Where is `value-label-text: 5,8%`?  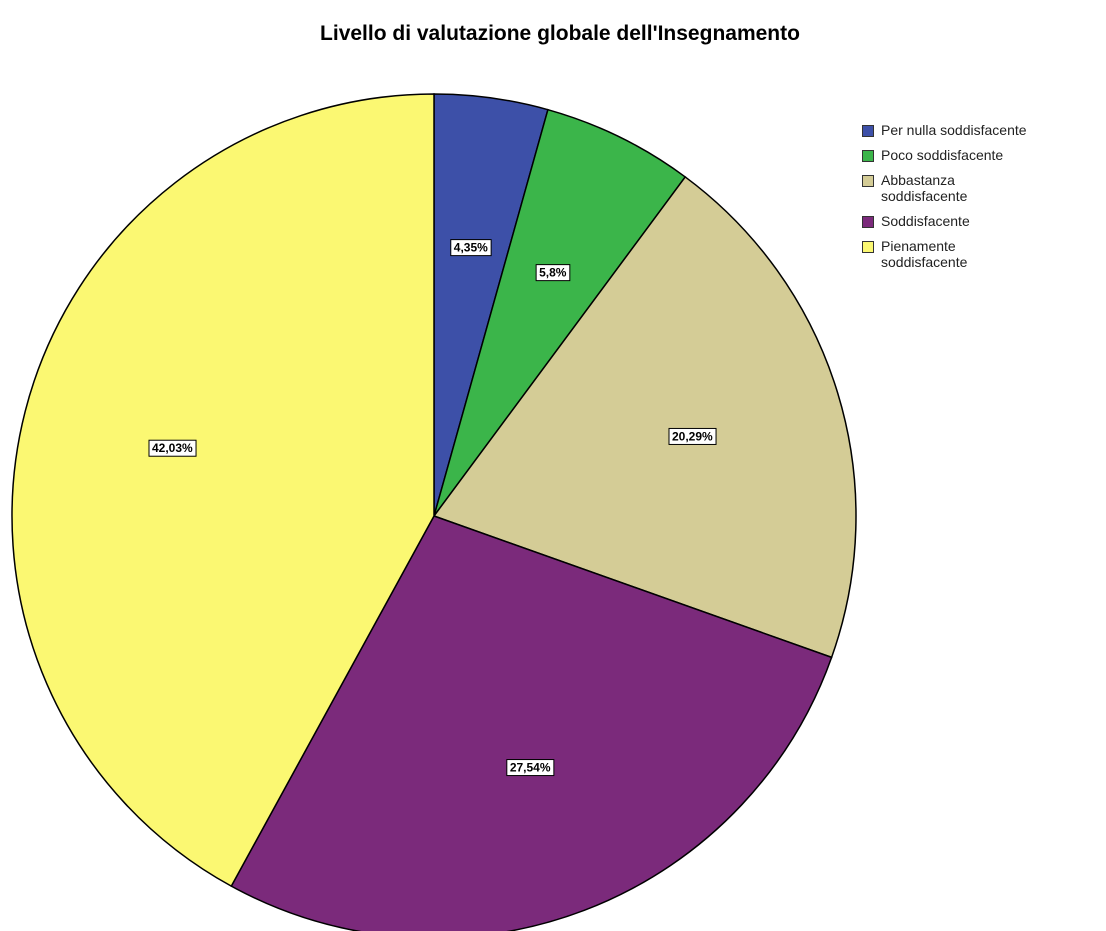 value-label-text: 5,8% is located at coordinates (553, 273).